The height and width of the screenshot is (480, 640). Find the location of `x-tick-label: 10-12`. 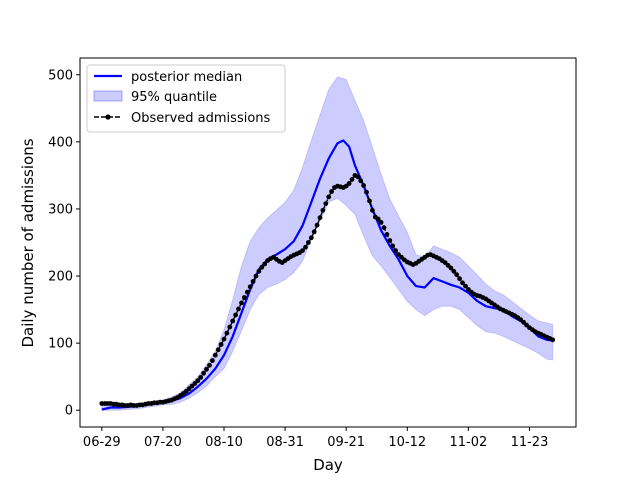

x-tick-label: 10-12 is located at coordinates (407, 442).